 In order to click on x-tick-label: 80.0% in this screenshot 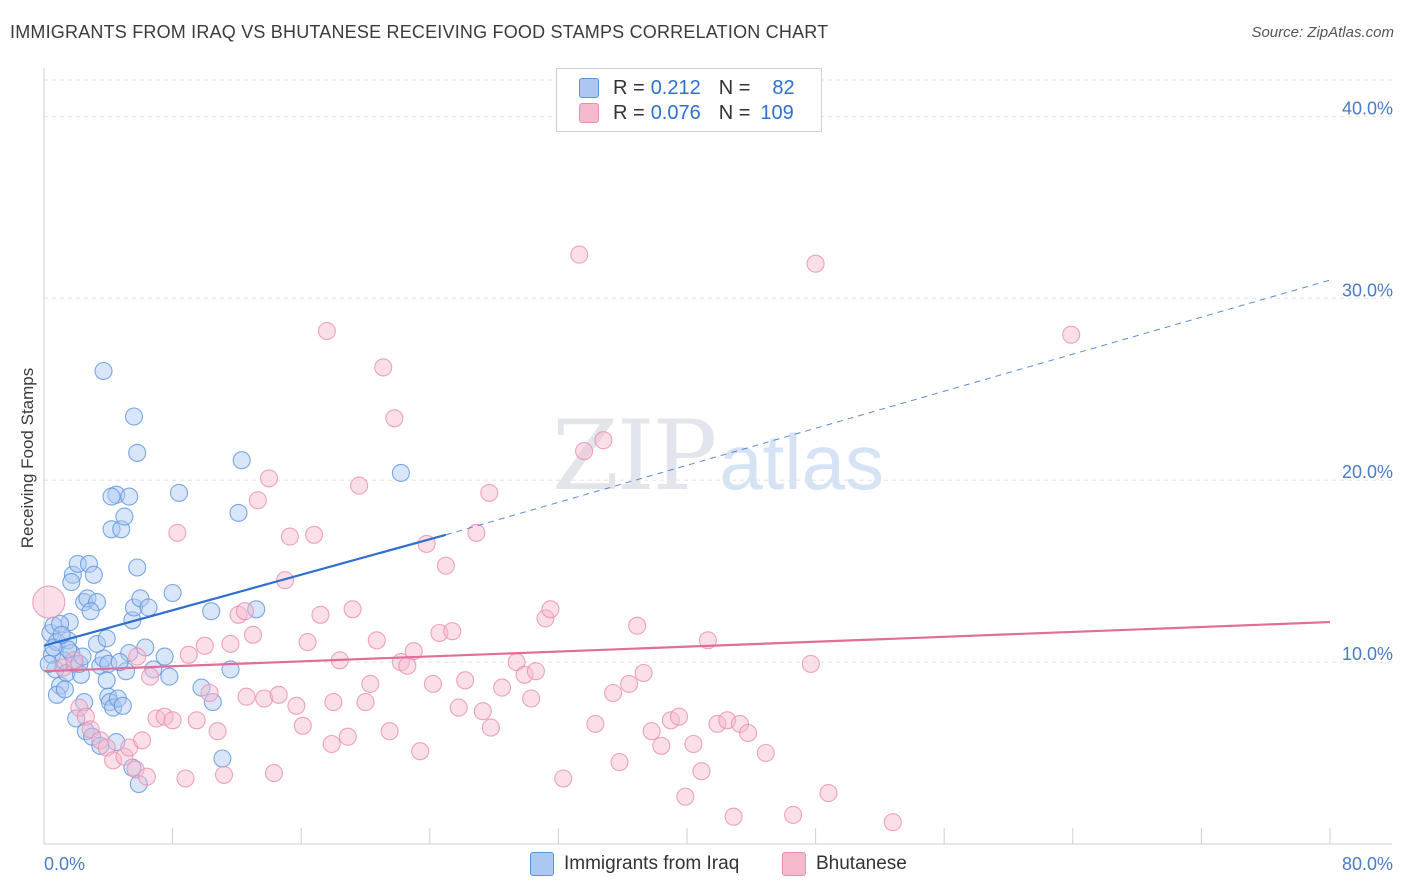, I will do `click(1367, 864)`.